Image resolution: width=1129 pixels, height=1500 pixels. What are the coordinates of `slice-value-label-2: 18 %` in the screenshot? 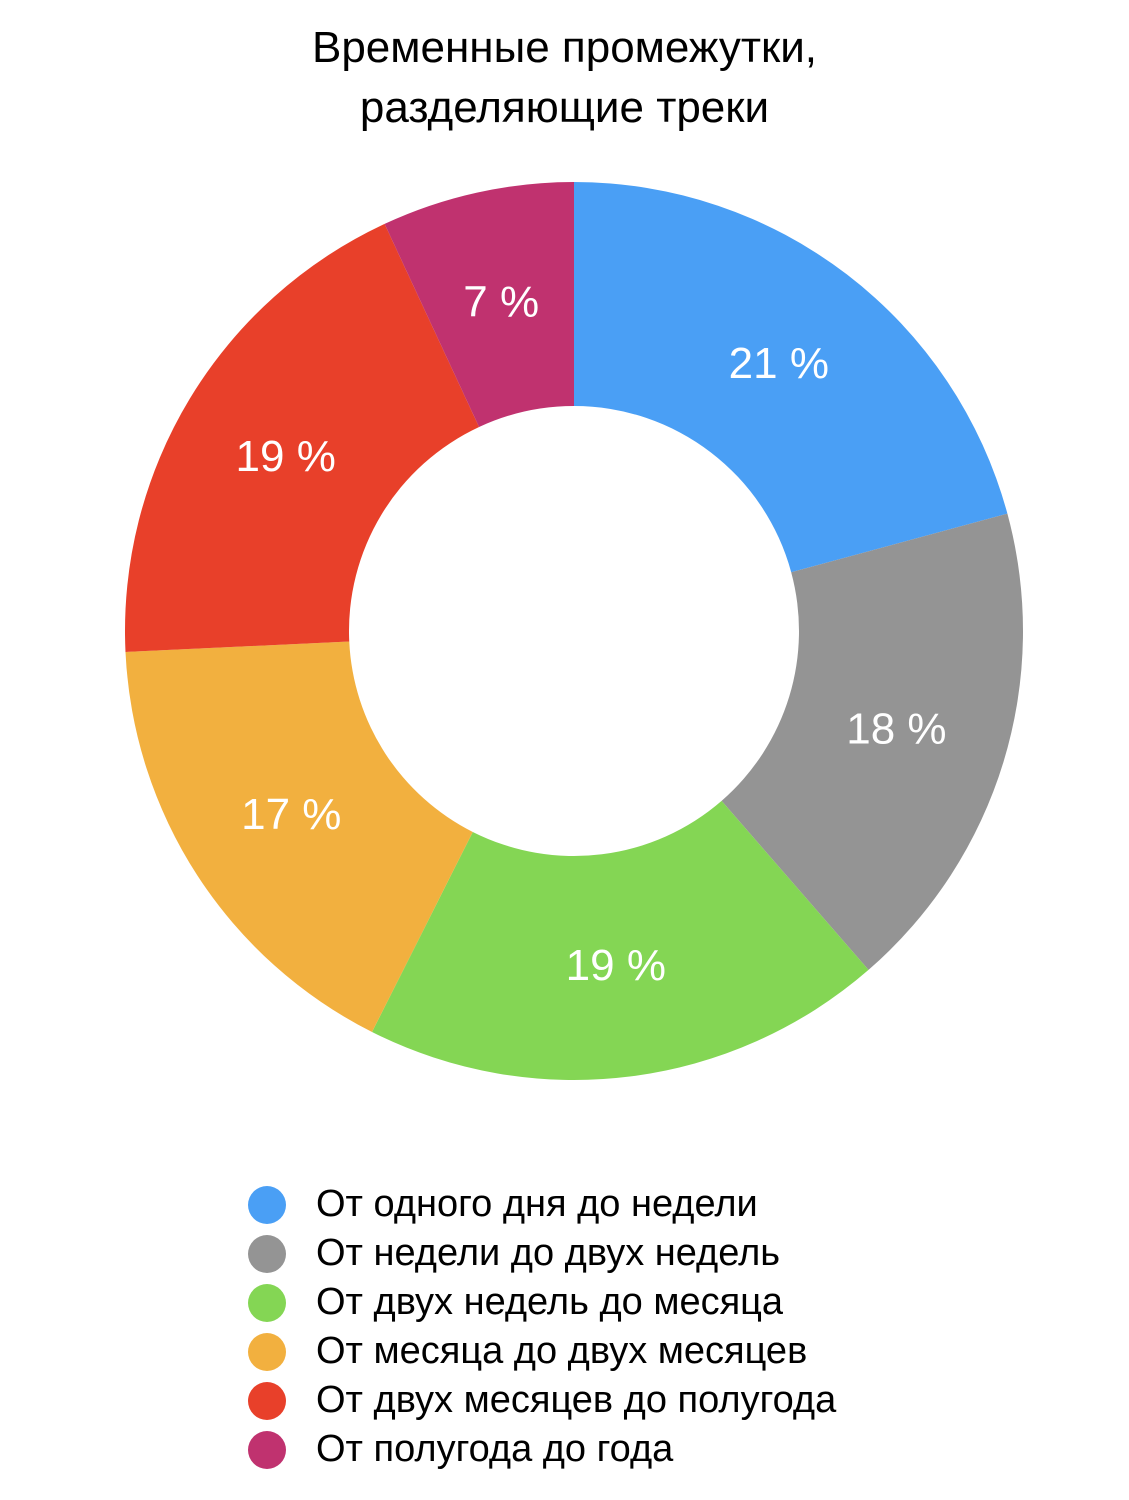 It's located at (896, 729).